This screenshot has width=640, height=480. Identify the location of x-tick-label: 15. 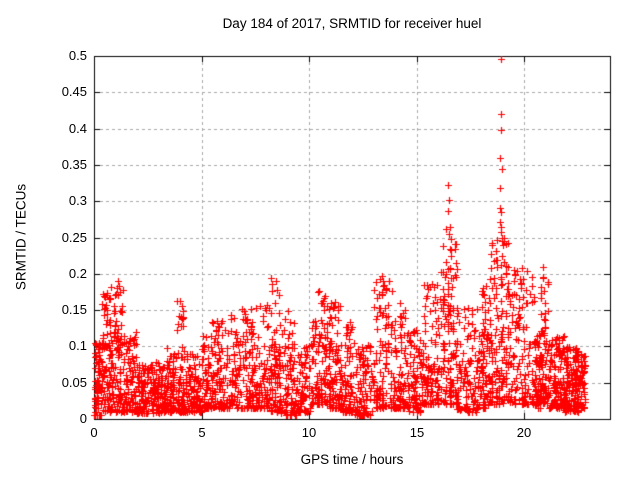
(417, 432).